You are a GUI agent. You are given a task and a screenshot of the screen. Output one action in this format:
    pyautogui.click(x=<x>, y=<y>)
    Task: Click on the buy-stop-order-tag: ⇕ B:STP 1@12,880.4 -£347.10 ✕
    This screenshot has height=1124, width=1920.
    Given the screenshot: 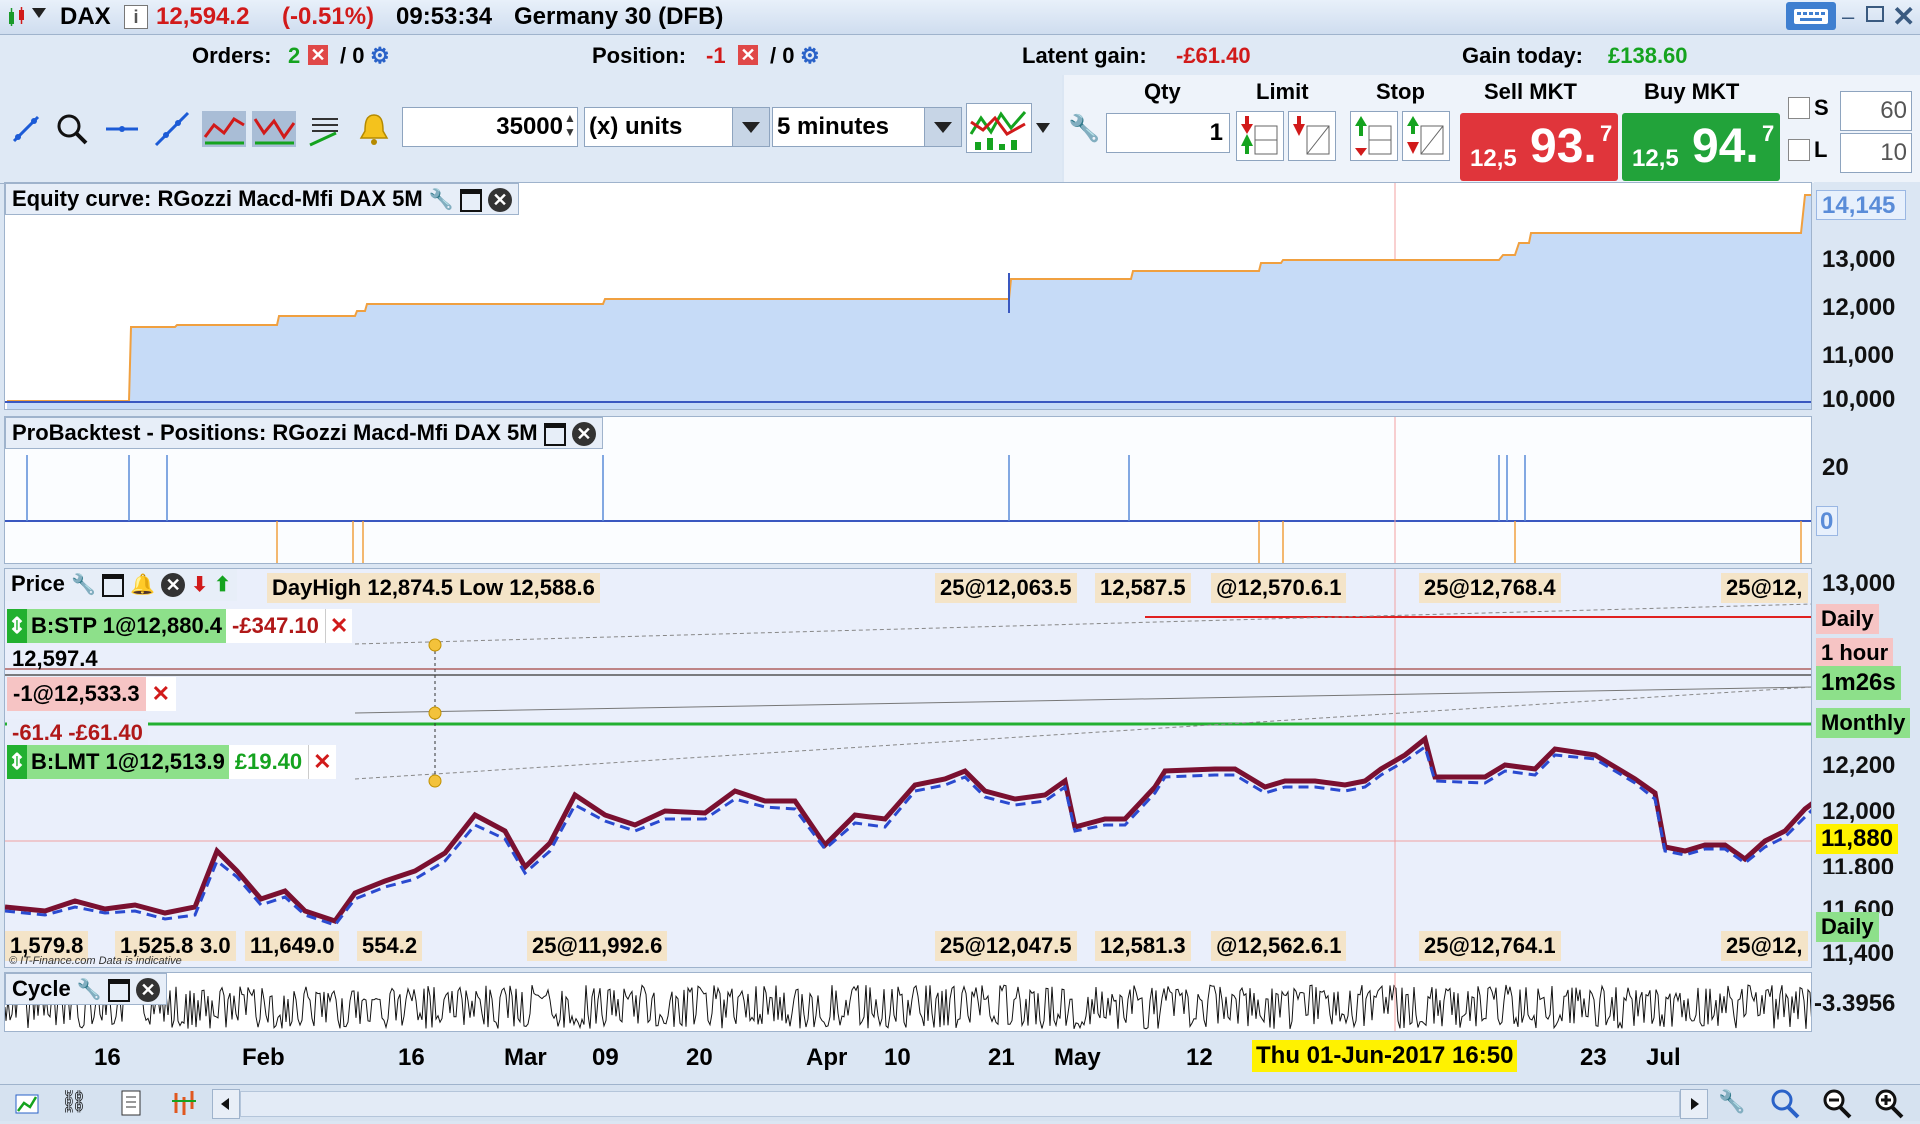 What is the action you would take?
    pyautogui.click(x=180, y=626)
    